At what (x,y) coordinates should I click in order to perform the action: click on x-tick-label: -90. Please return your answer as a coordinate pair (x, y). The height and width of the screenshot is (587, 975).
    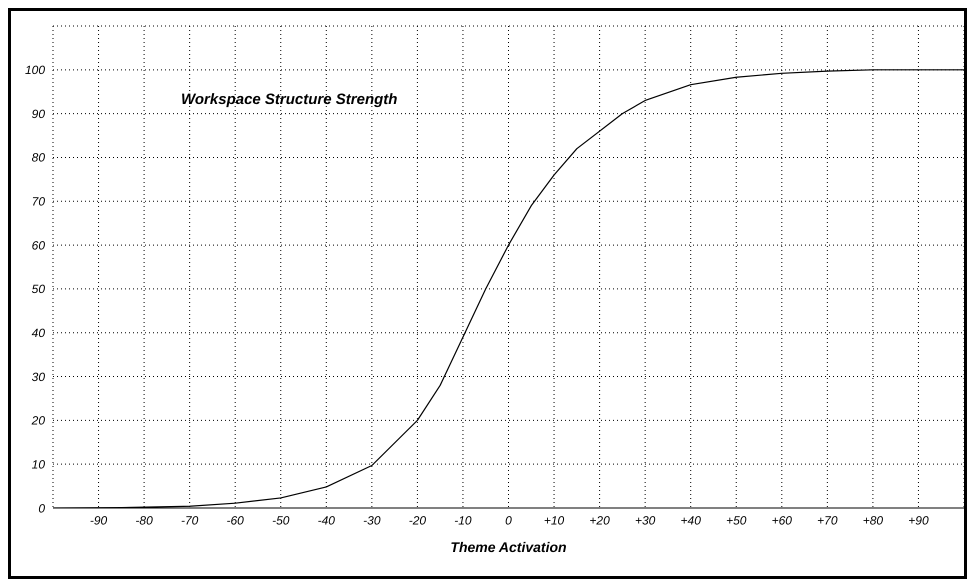
    Looking at the image, I should click on (99, 521).